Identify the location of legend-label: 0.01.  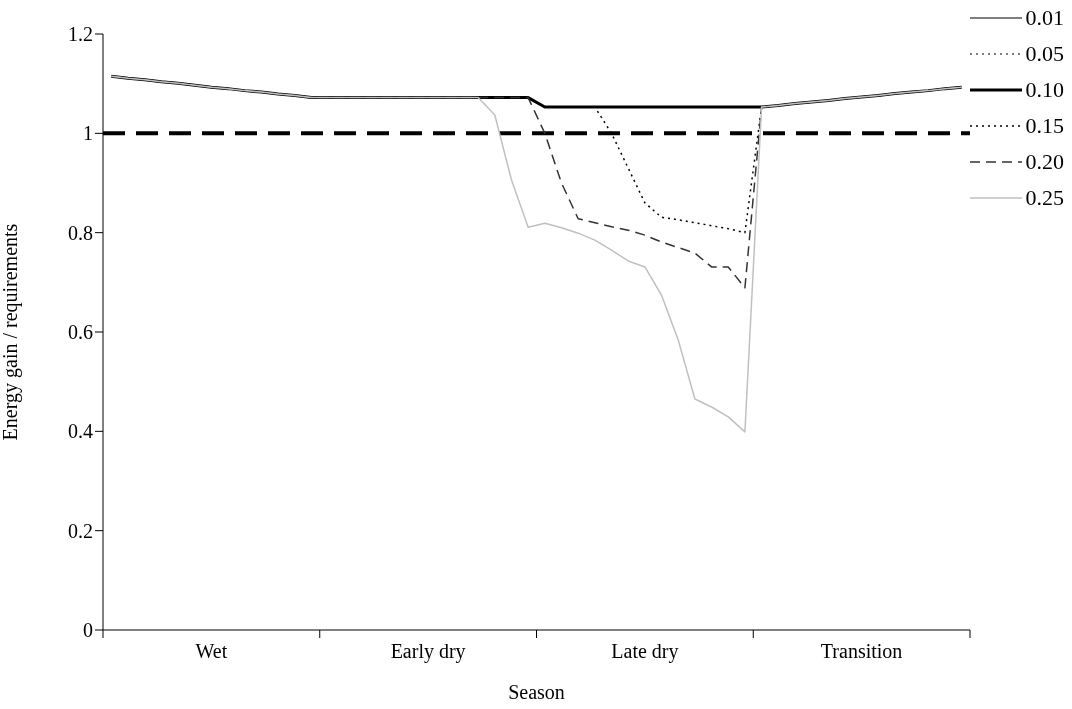
(1044, 18).